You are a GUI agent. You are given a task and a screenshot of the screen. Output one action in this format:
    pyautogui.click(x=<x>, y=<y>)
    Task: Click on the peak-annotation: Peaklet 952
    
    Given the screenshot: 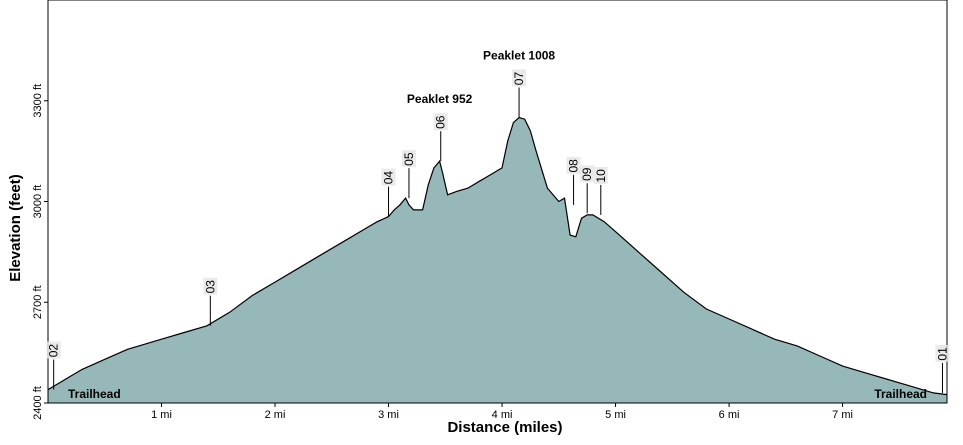 What is the action you would take?
    pyautogui.click(x=440, y=99)
    